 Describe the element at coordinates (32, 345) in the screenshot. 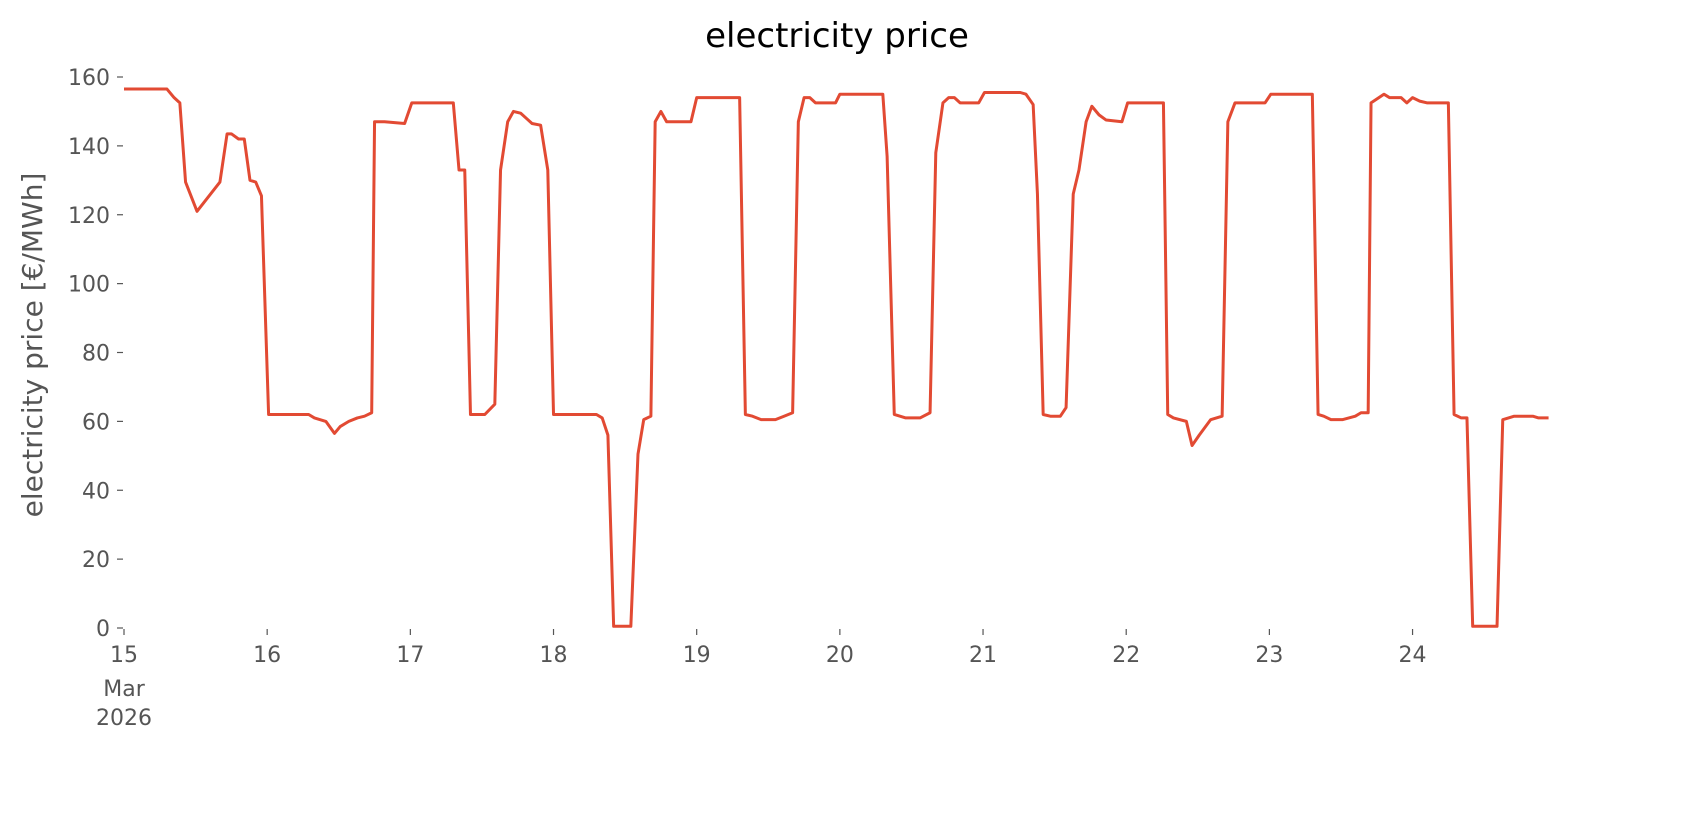

I see `y-axis-title: electricity price [€/MWh]` at that location.